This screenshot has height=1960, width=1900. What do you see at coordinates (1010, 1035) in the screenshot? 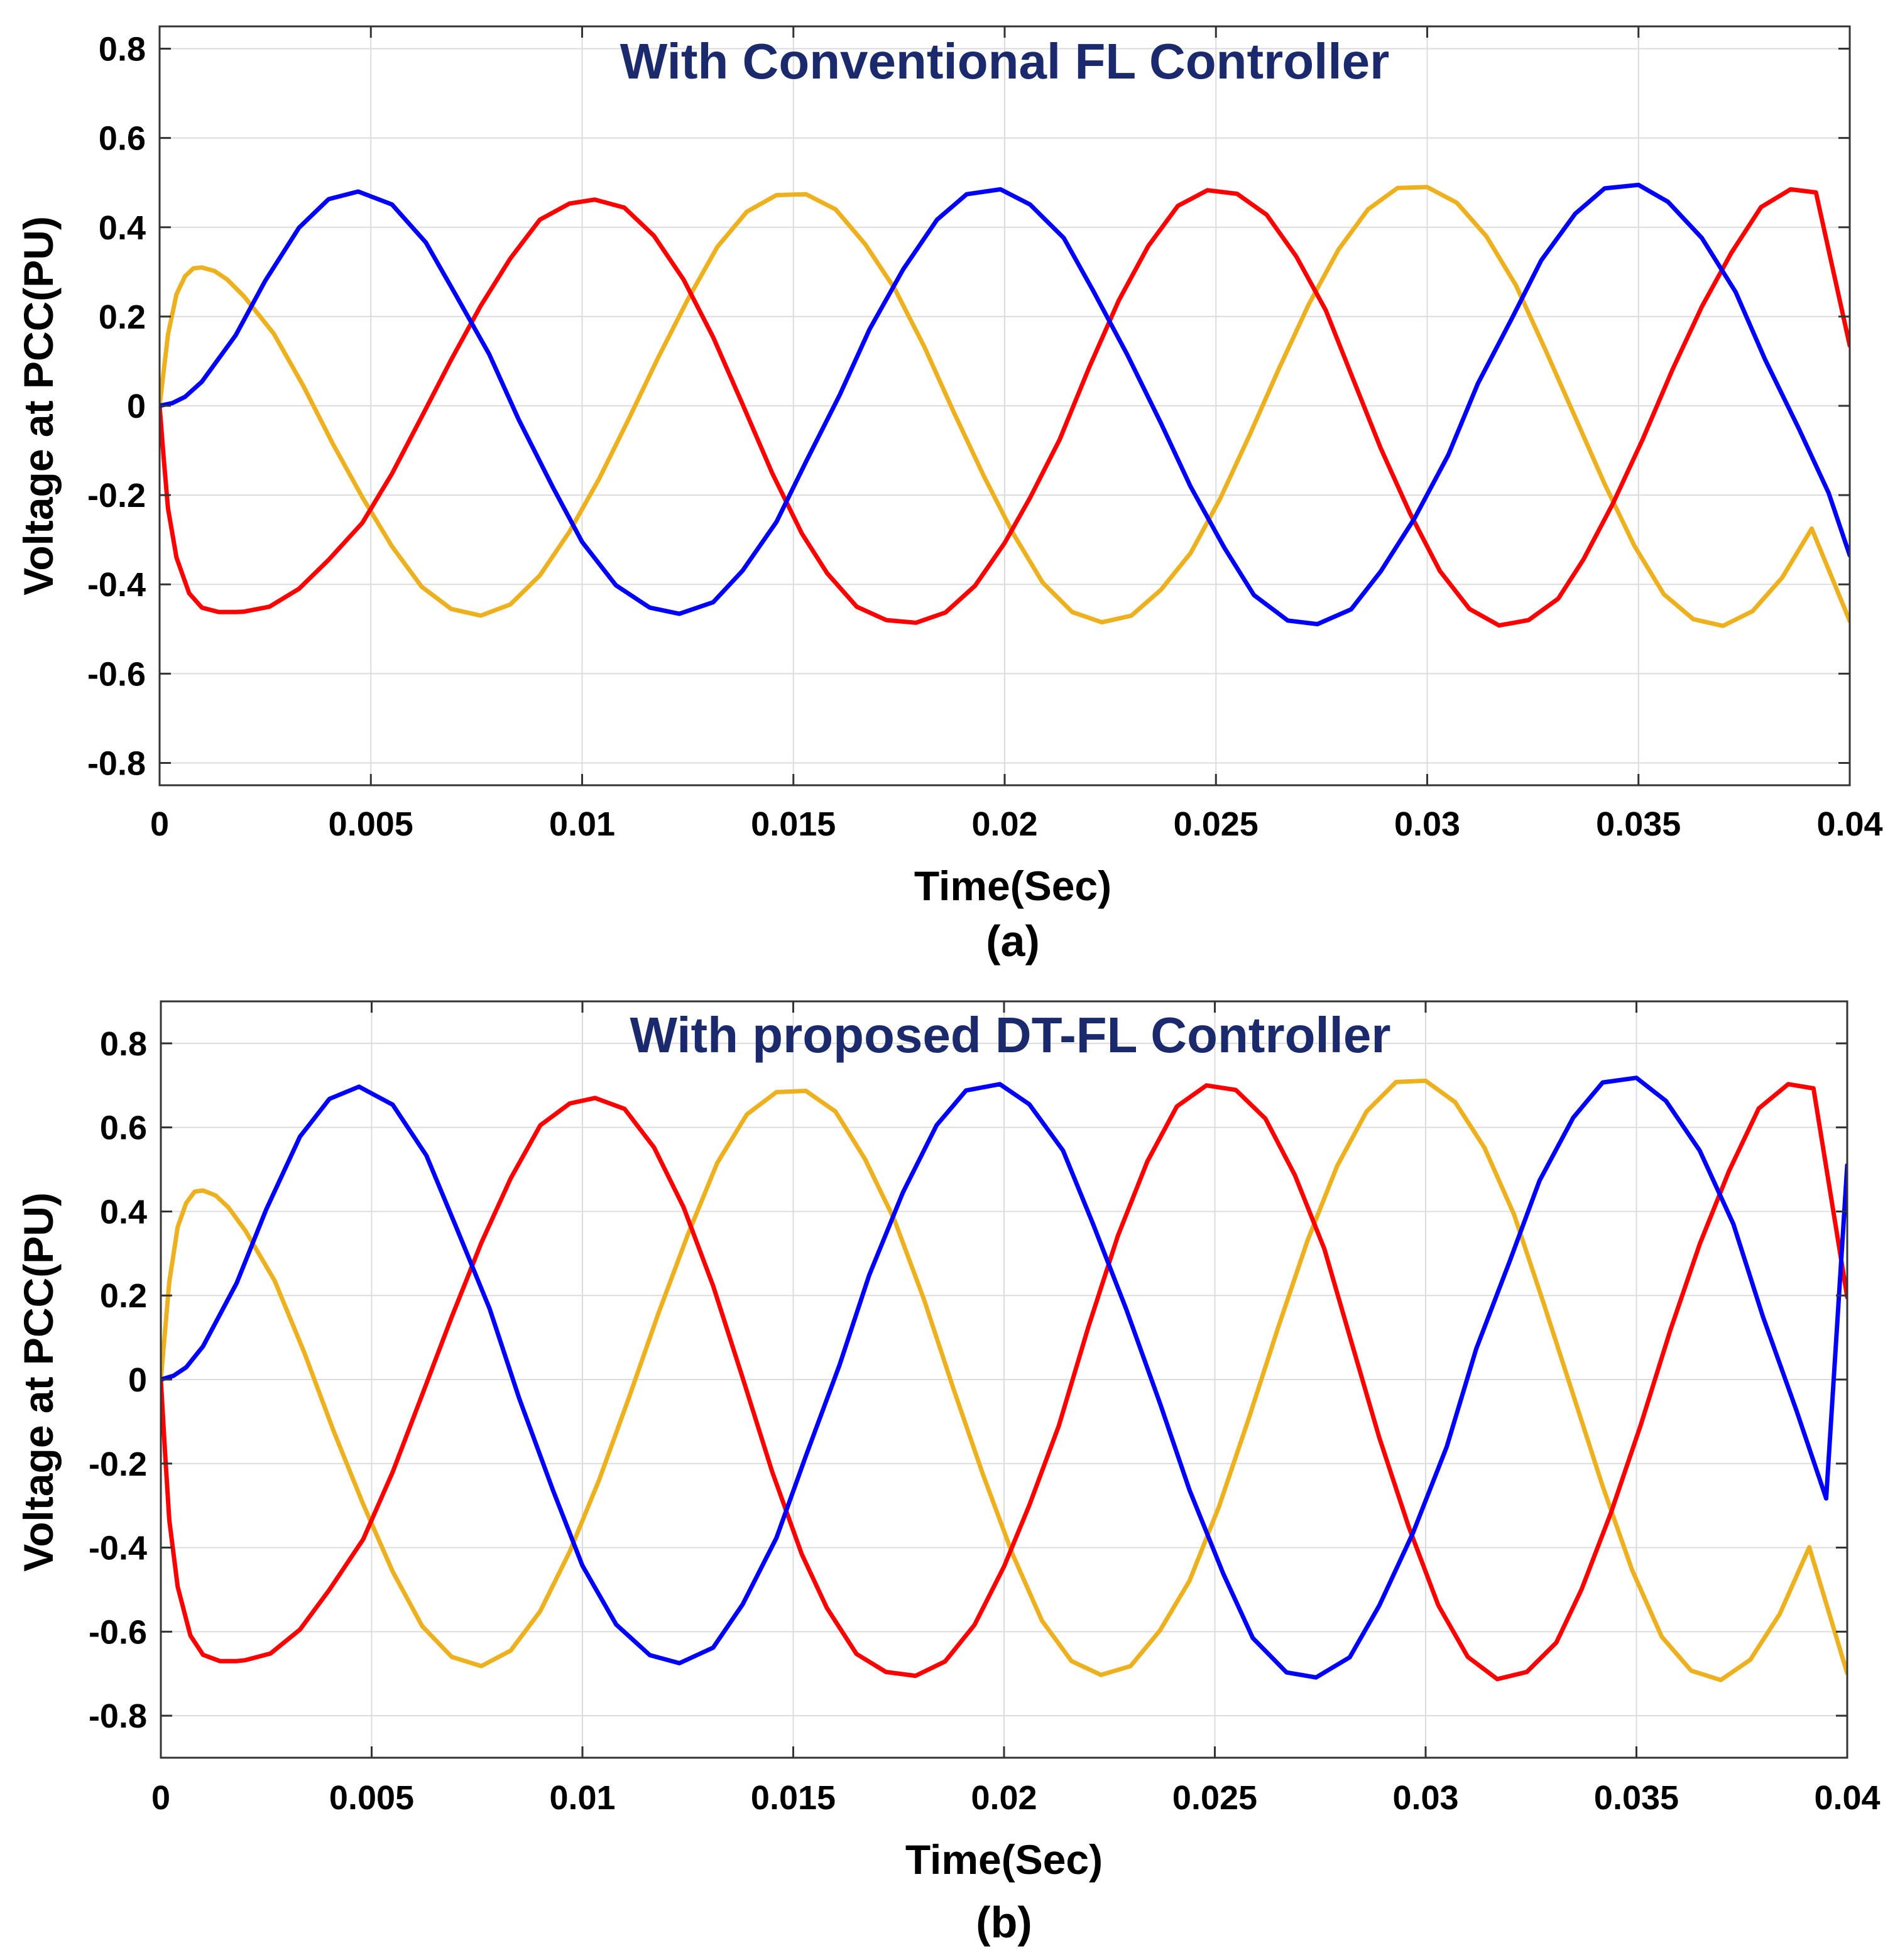
I see `chart-title: With proposed DT-FL Controller` at bounding box center [1010, 1035].